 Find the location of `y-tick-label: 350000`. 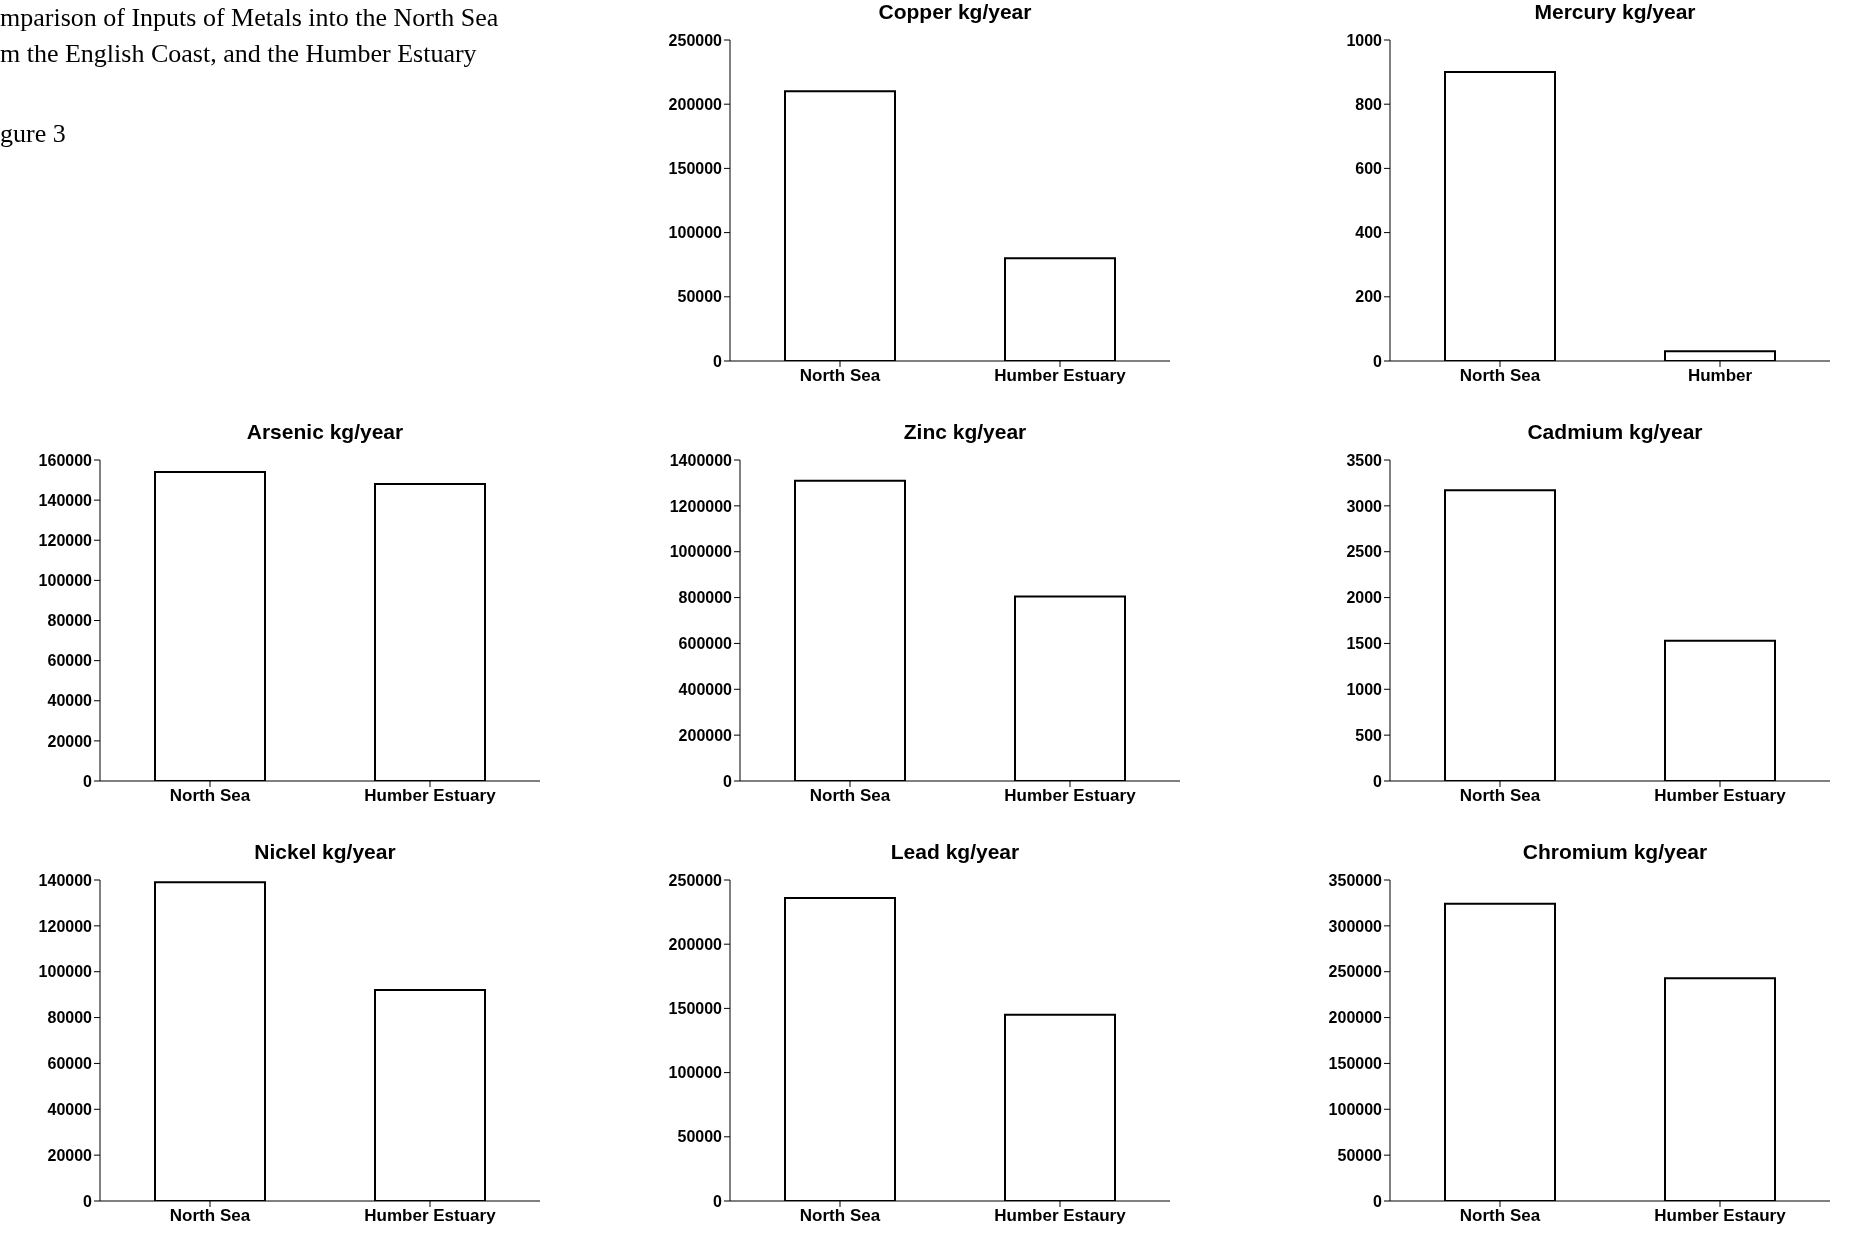

y-tick-label: 350000 is located at coordinates (1355, 880).